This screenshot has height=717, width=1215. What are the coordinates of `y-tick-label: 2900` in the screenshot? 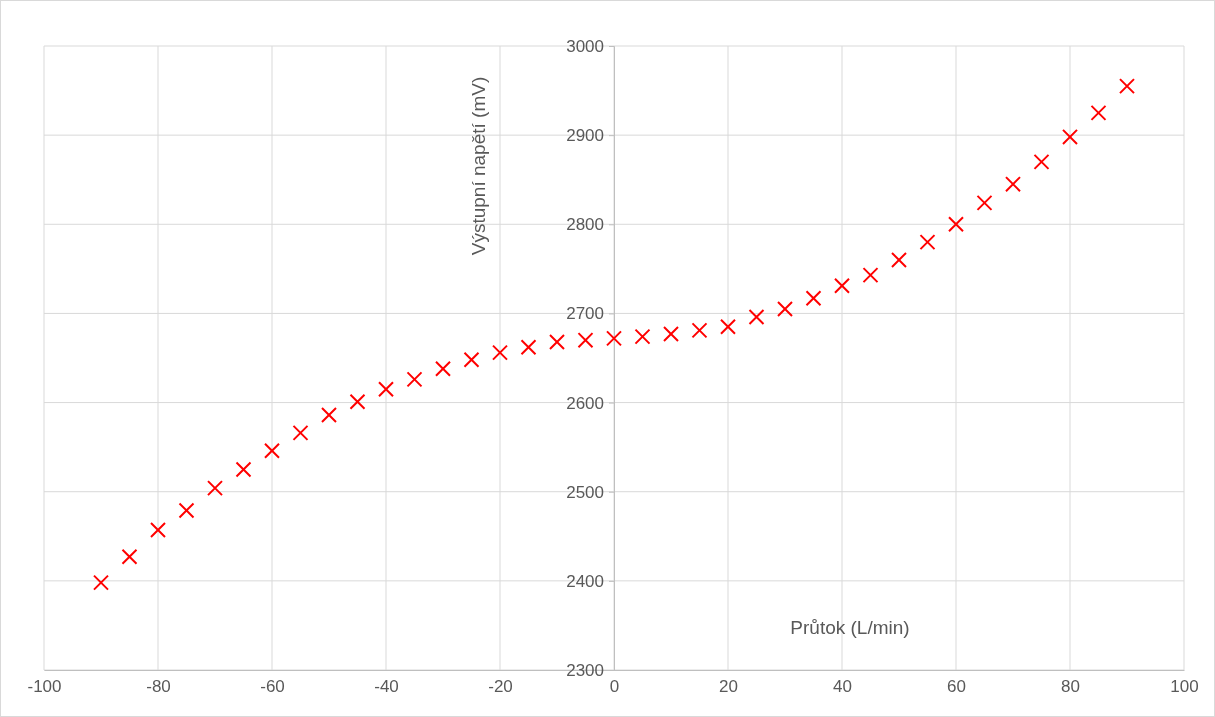 It's located at (585, 136).